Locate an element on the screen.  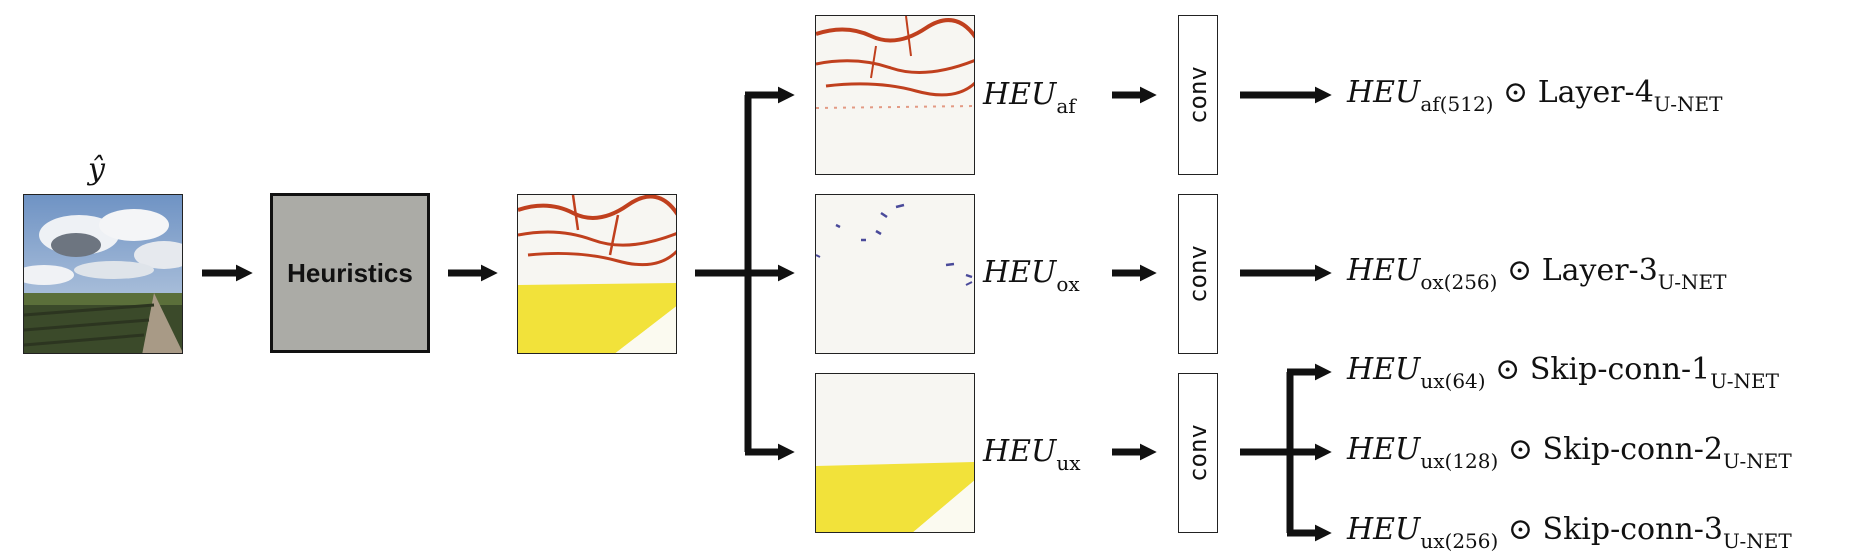
branch-label-ox: HEUox is located at coordinates (1031, 275).